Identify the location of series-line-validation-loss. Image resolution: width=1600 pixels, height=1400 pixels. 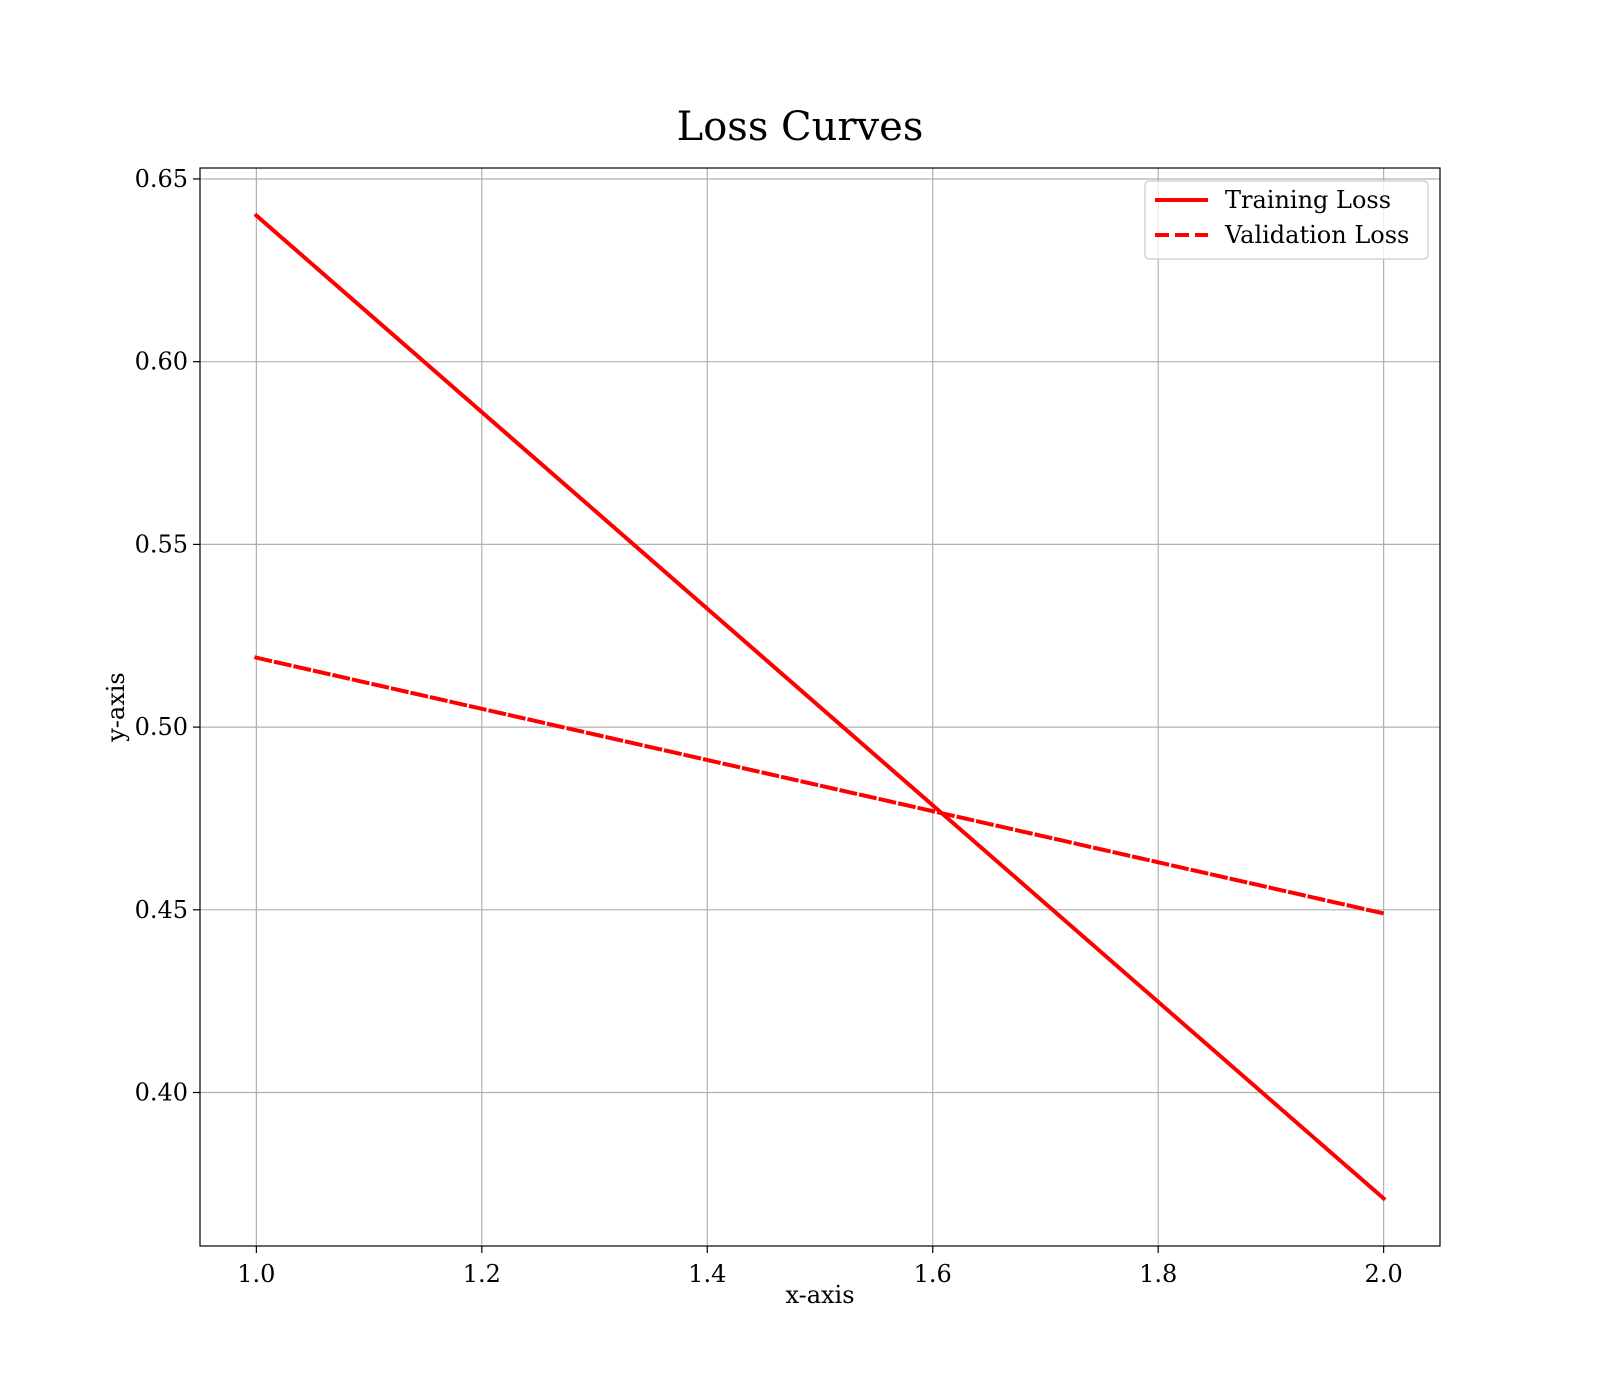
(820, 785).